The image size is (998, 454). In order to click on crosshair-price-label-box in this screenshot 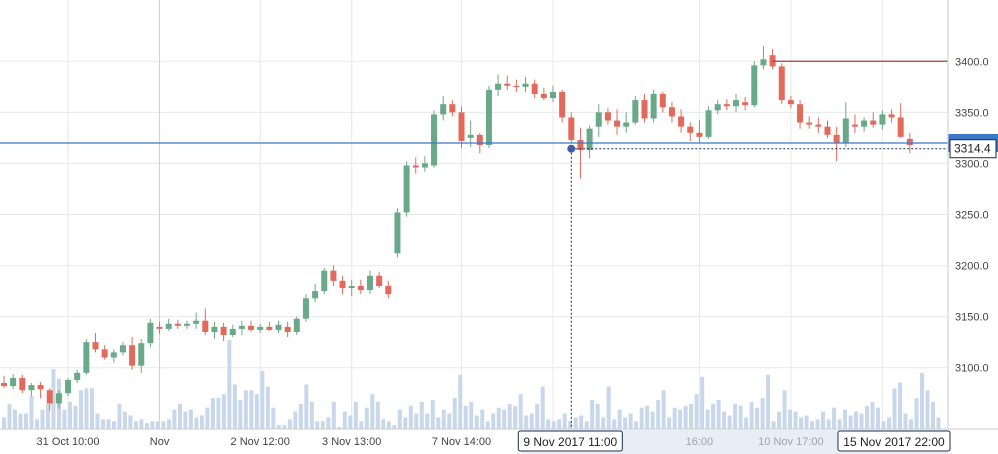, I will do `click(973, 149)`.